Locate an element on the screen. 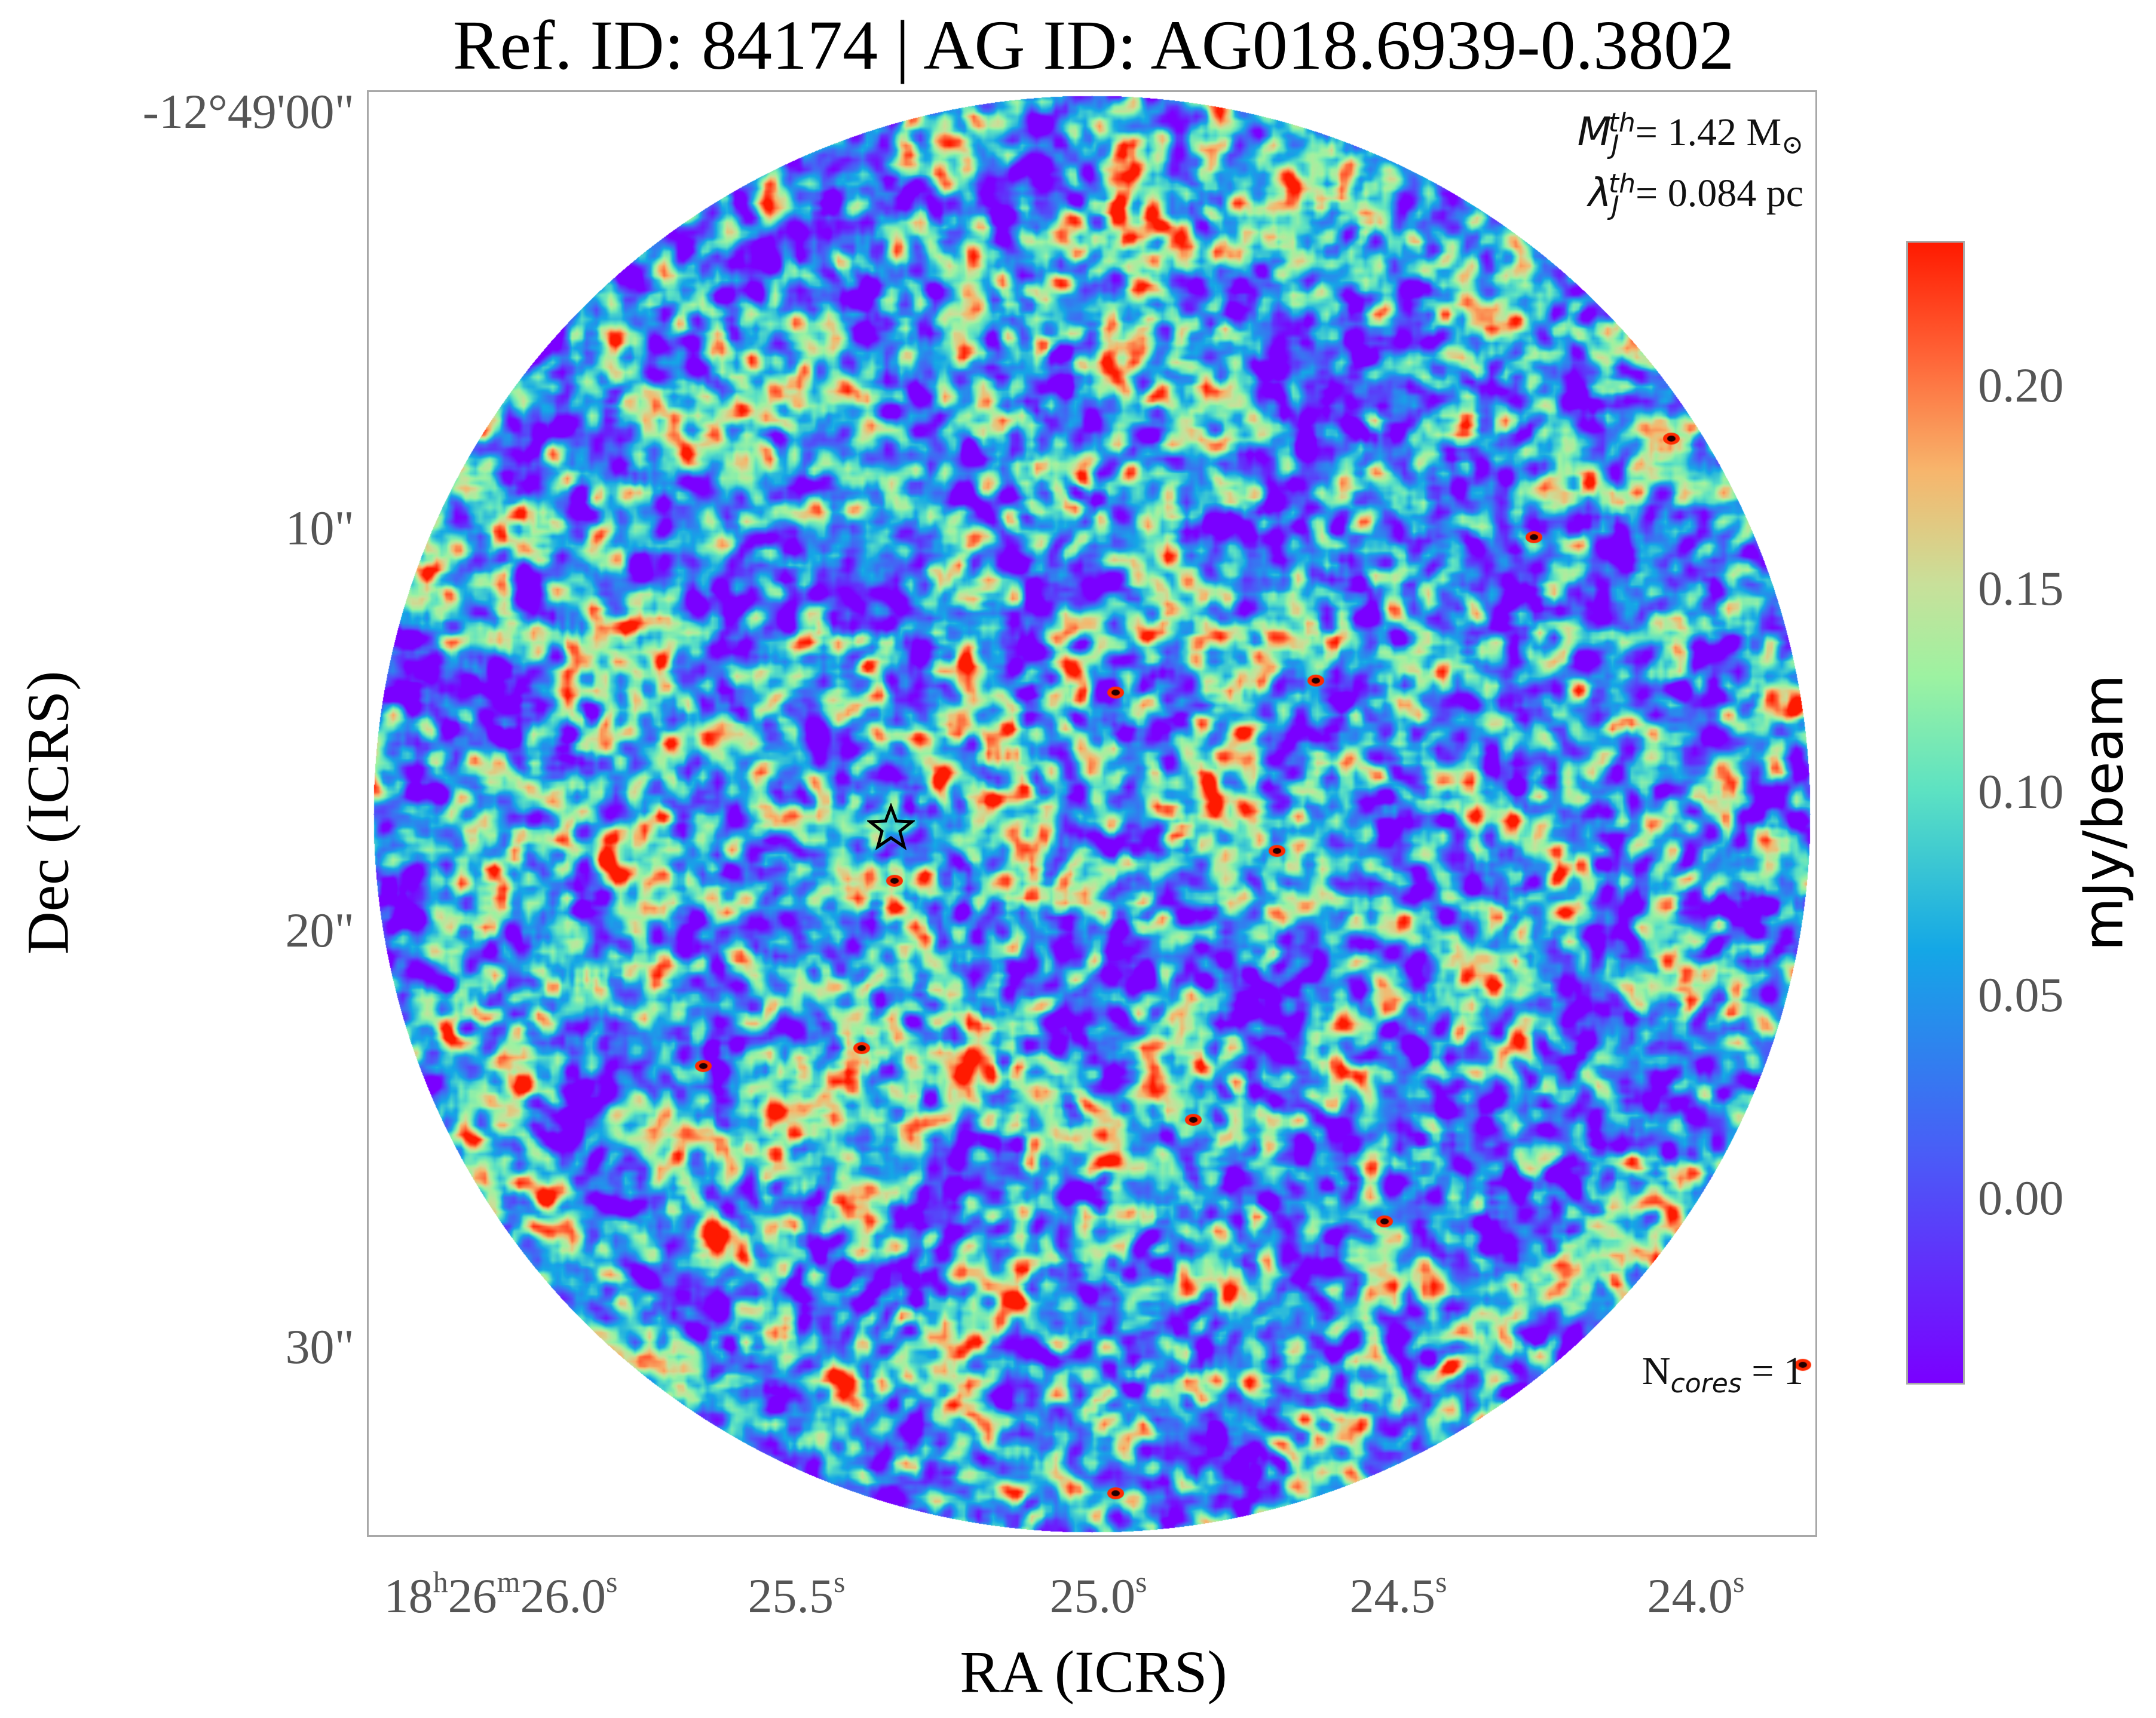 The height and width of the screenshot is (1718, 2156). y-tick-label: 30" is located at coordinates (320, 1346).